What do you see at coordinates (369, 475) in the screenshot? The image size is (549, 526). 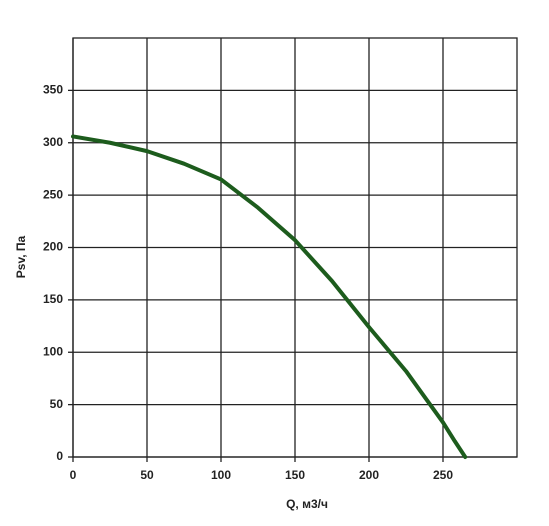 I see `x-tick-label: 200` at bounding box center [369, 475].